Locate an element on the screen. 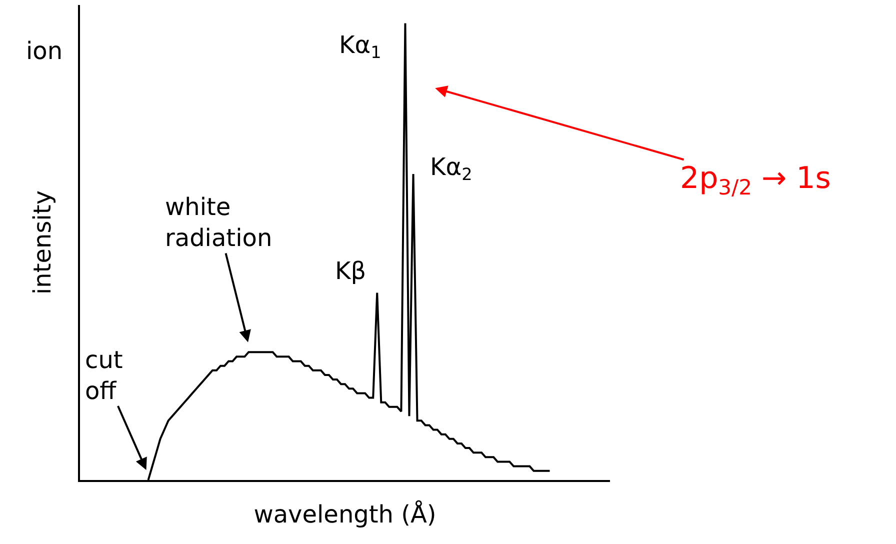  y-axis-title: intensity is located at coordinates (42, 242).